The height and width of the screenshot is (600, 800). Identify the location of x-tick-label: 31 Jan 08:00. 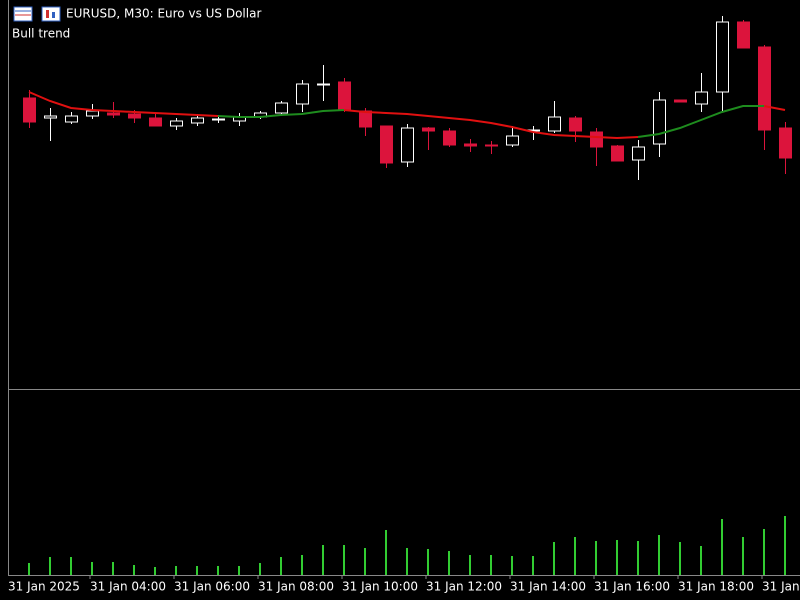
(296, 587).